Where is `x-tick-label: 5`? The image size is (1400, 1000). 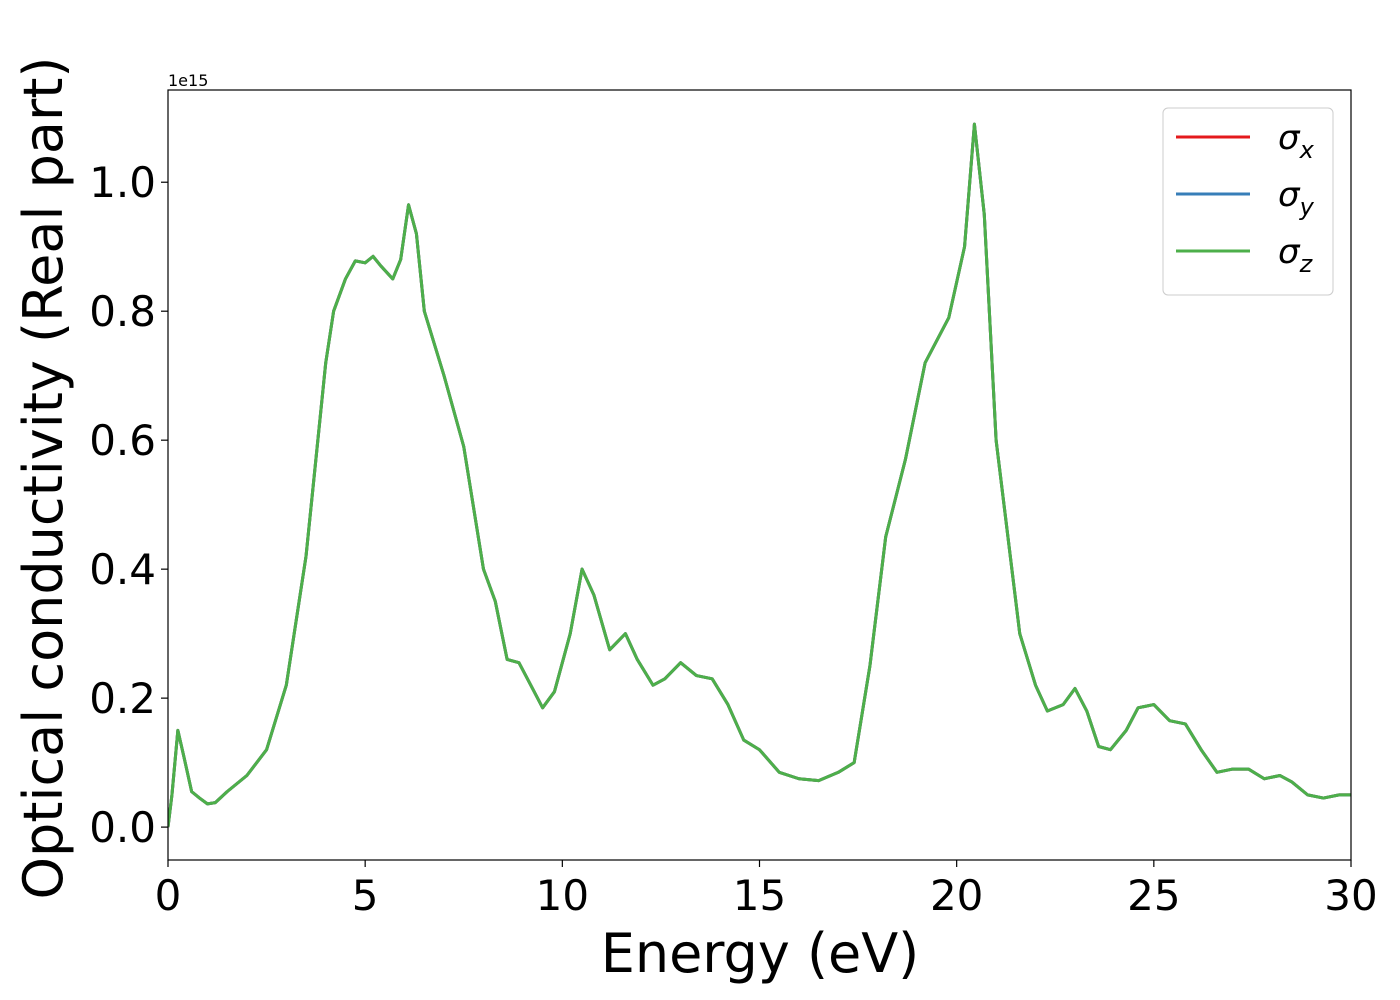
x-tick-label: 5 is located at coordinates (365, 895).